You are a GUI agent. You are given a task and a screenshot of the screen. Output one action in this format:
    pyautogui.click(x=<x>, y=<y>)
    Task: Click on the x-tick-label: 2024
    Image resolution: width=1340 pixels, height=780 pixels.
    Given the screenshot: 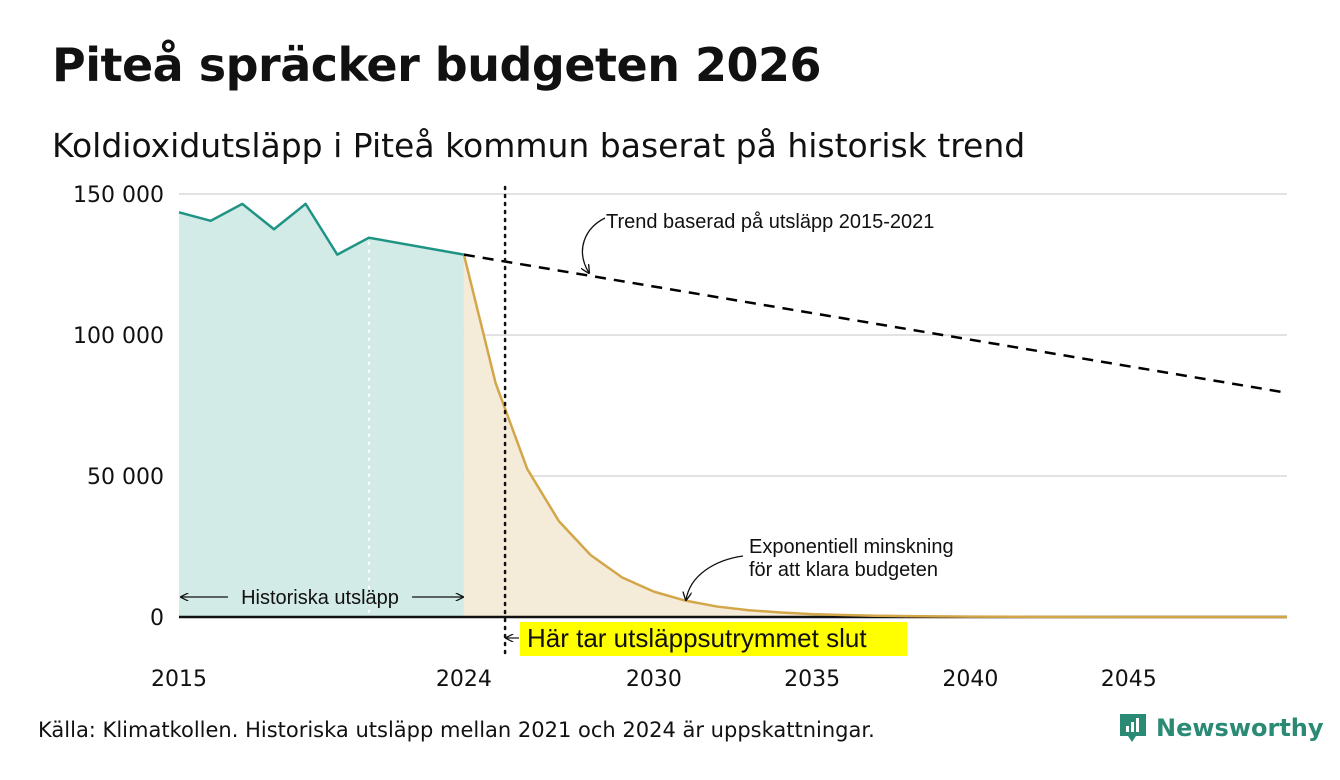 What is the action you would take?
    pyautogui.click(x=464, y=679)
    